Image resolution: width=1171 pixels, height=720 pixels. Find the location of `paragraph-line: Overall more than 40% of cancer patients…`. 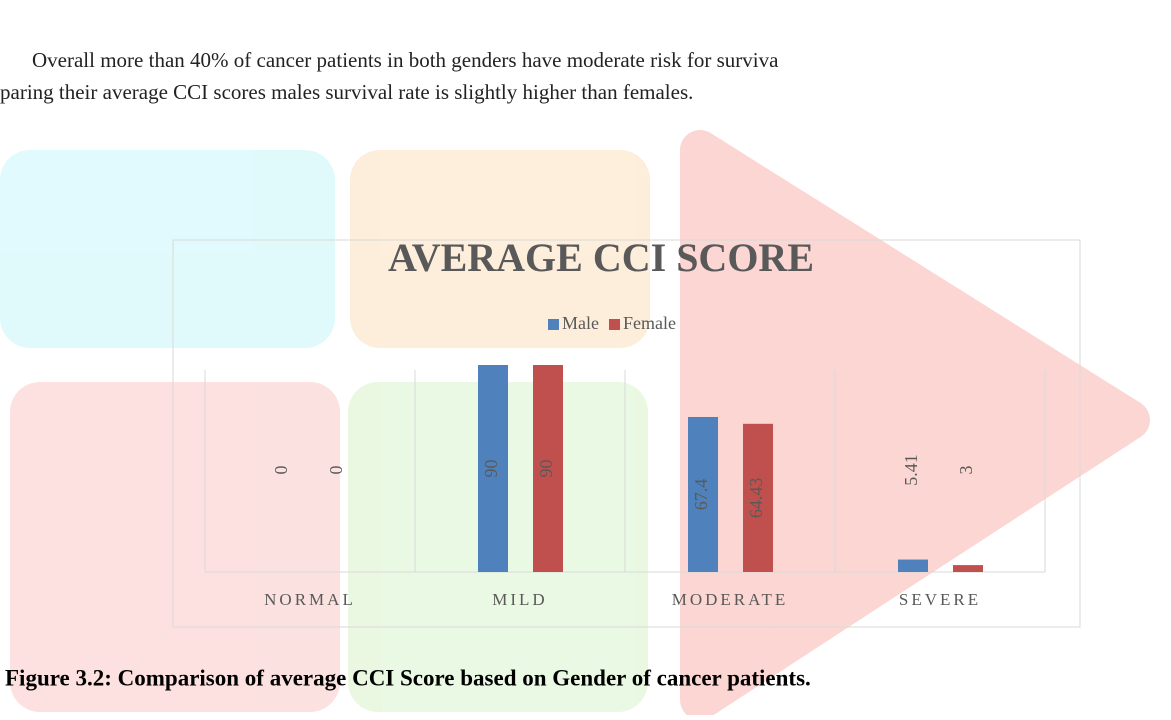

paragraph-line: Overall more than 40% of cancer patients… is located at coordinates (405, 60).